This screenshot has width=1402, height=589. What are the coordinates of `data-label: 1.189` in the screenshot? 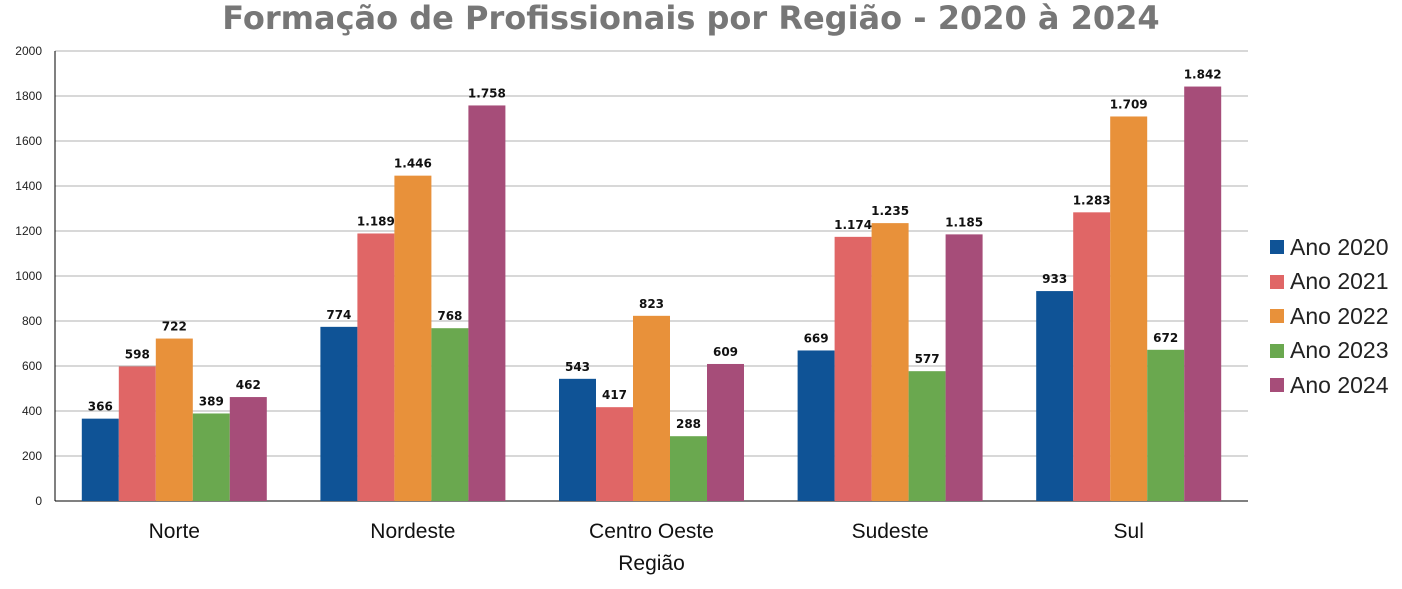 It's located at (376, 221).